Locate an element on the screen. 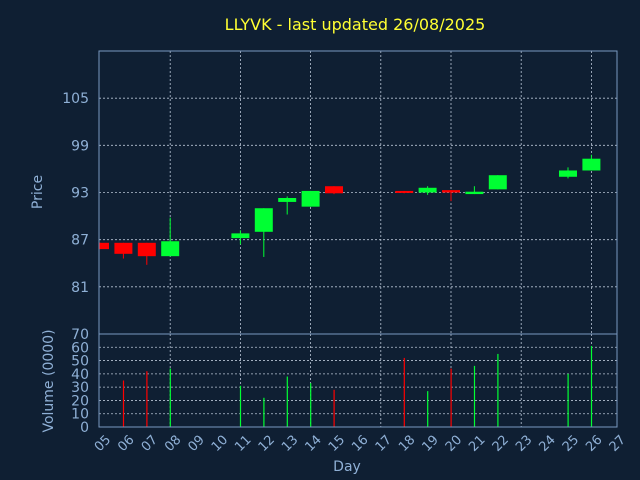 Image resolution: width=640 pixels, height=480 pixels. volume-y-tick-label: 50 is located at coordinates (80, 362).